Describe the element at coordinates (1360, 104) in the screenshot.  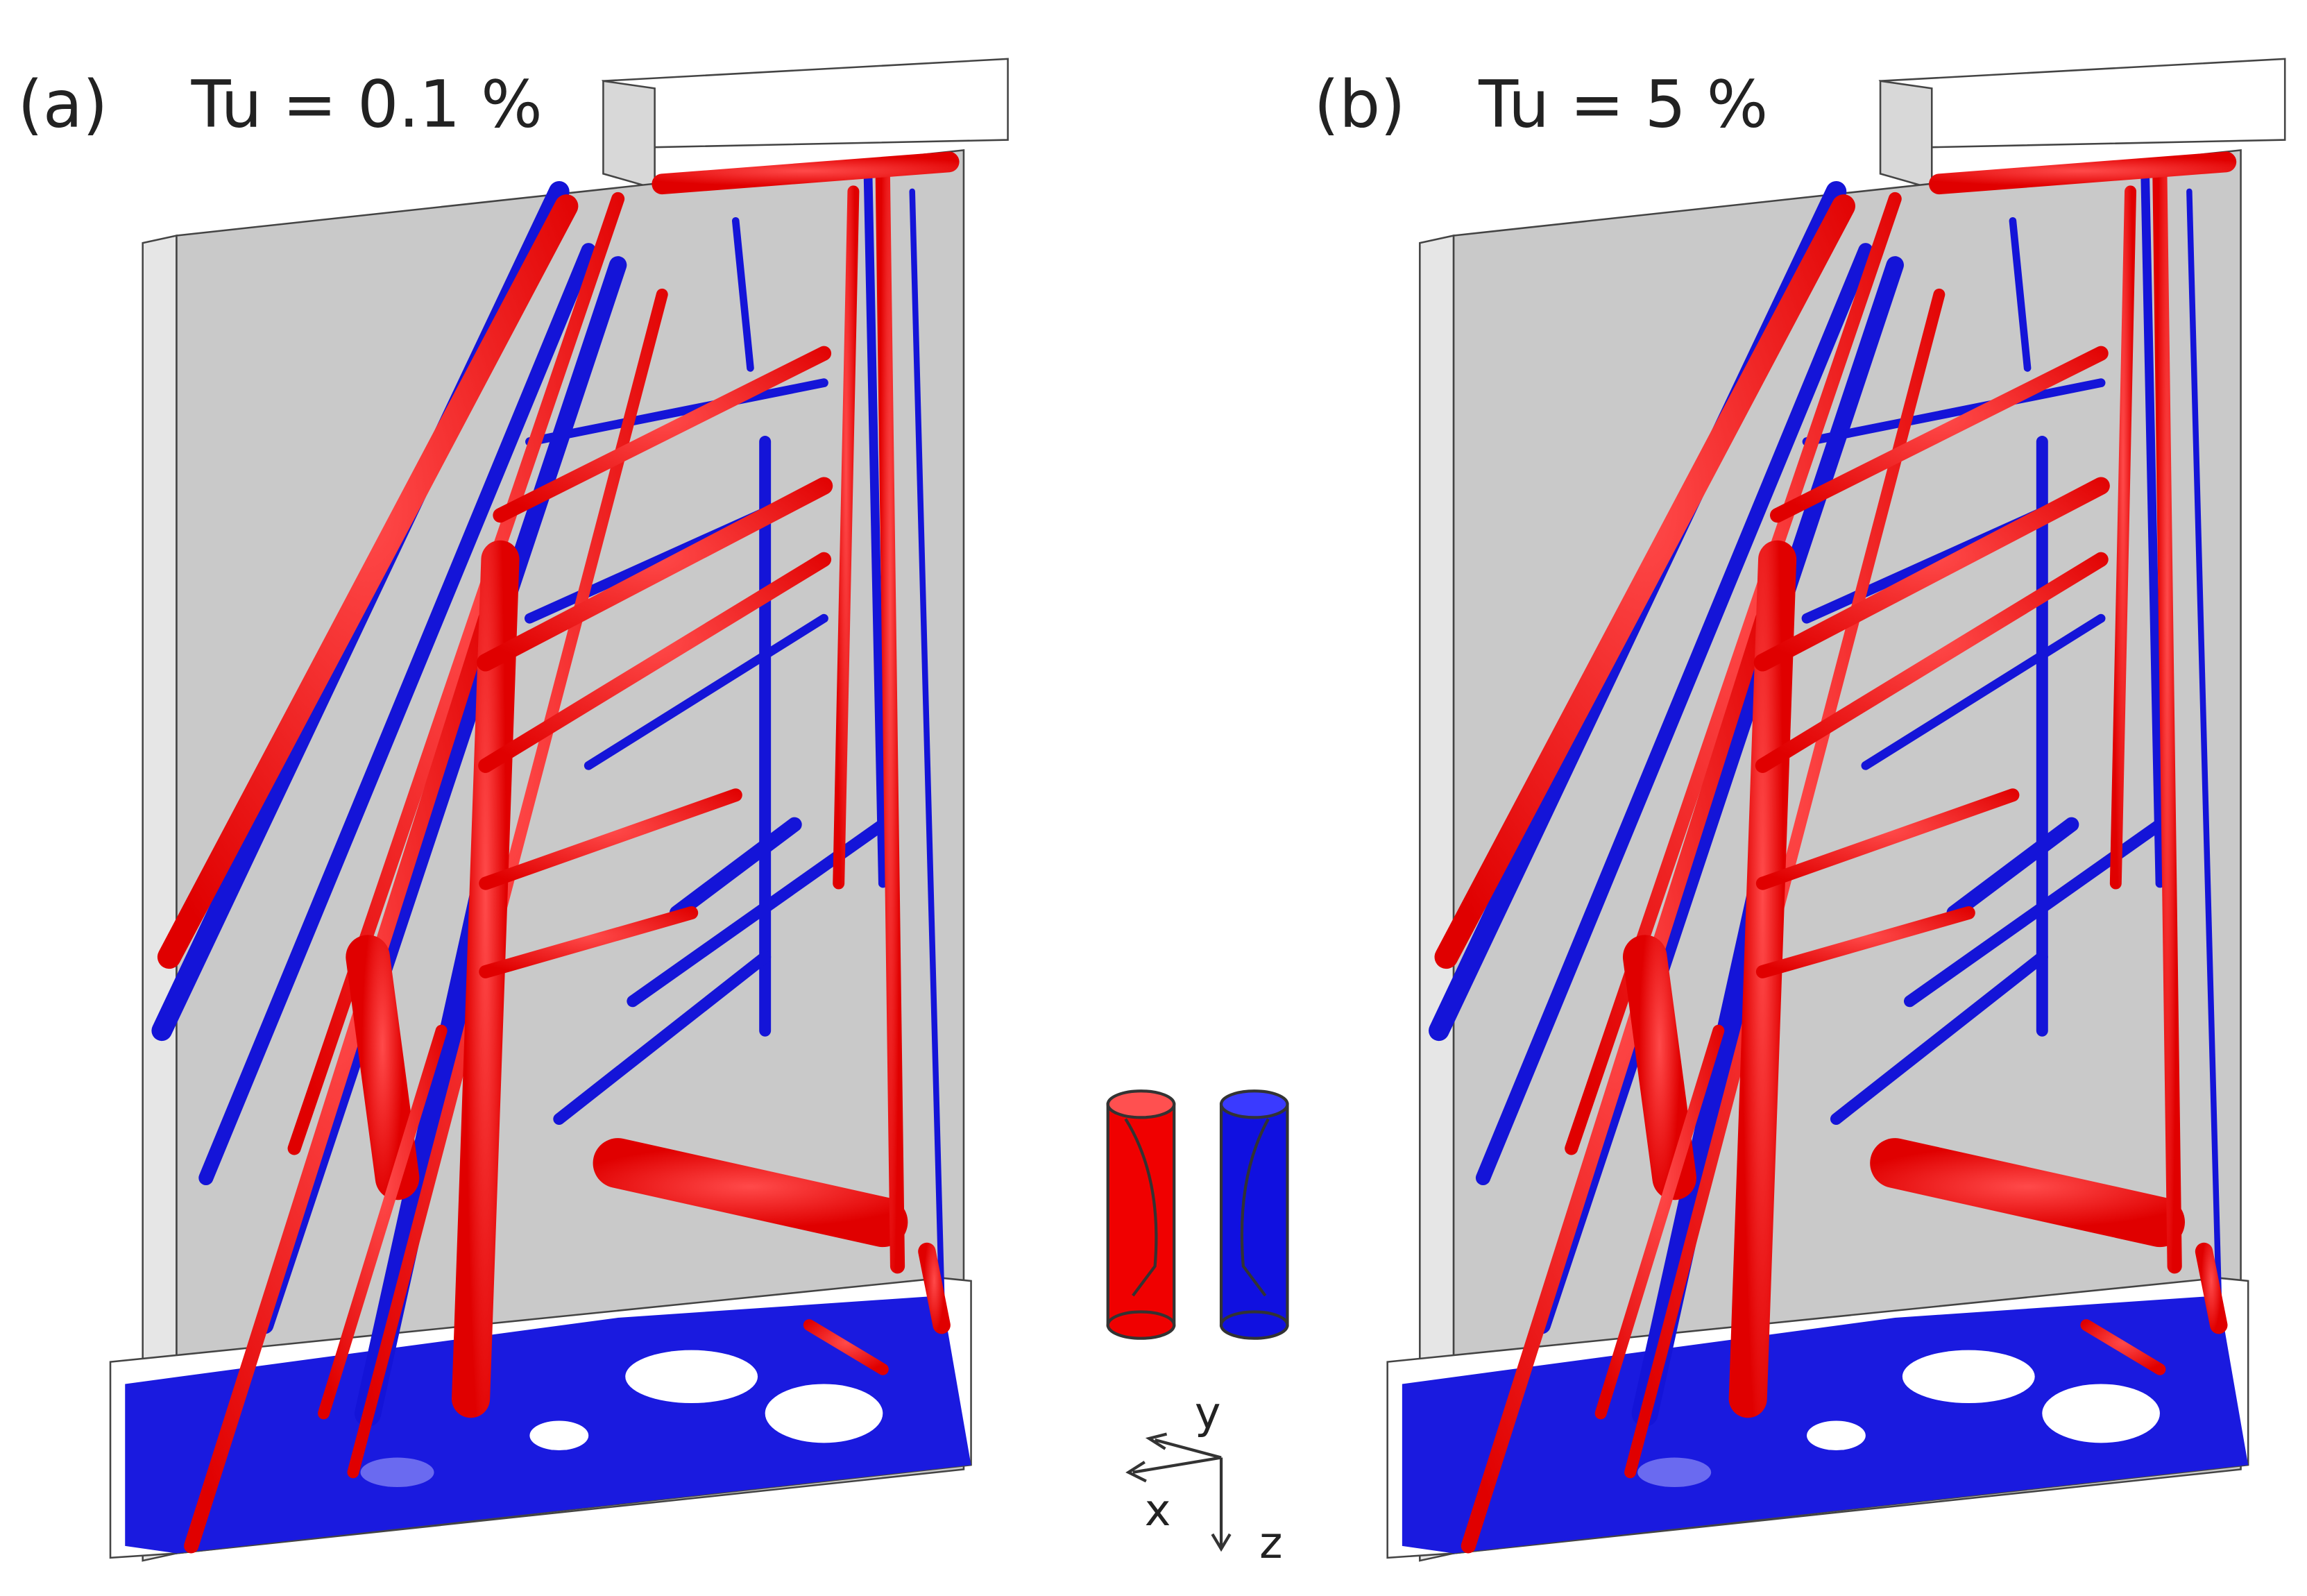
I see `panel-label: (b)` at that location.